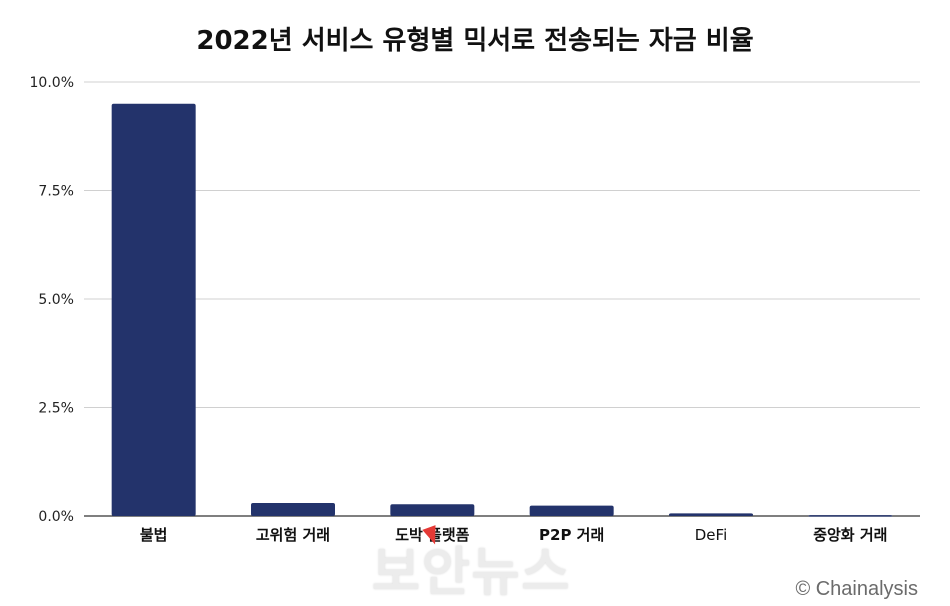  Describe the element at coordinates (154, 535) in the screenshot. I see `x-tick-label: 불법` at that location.